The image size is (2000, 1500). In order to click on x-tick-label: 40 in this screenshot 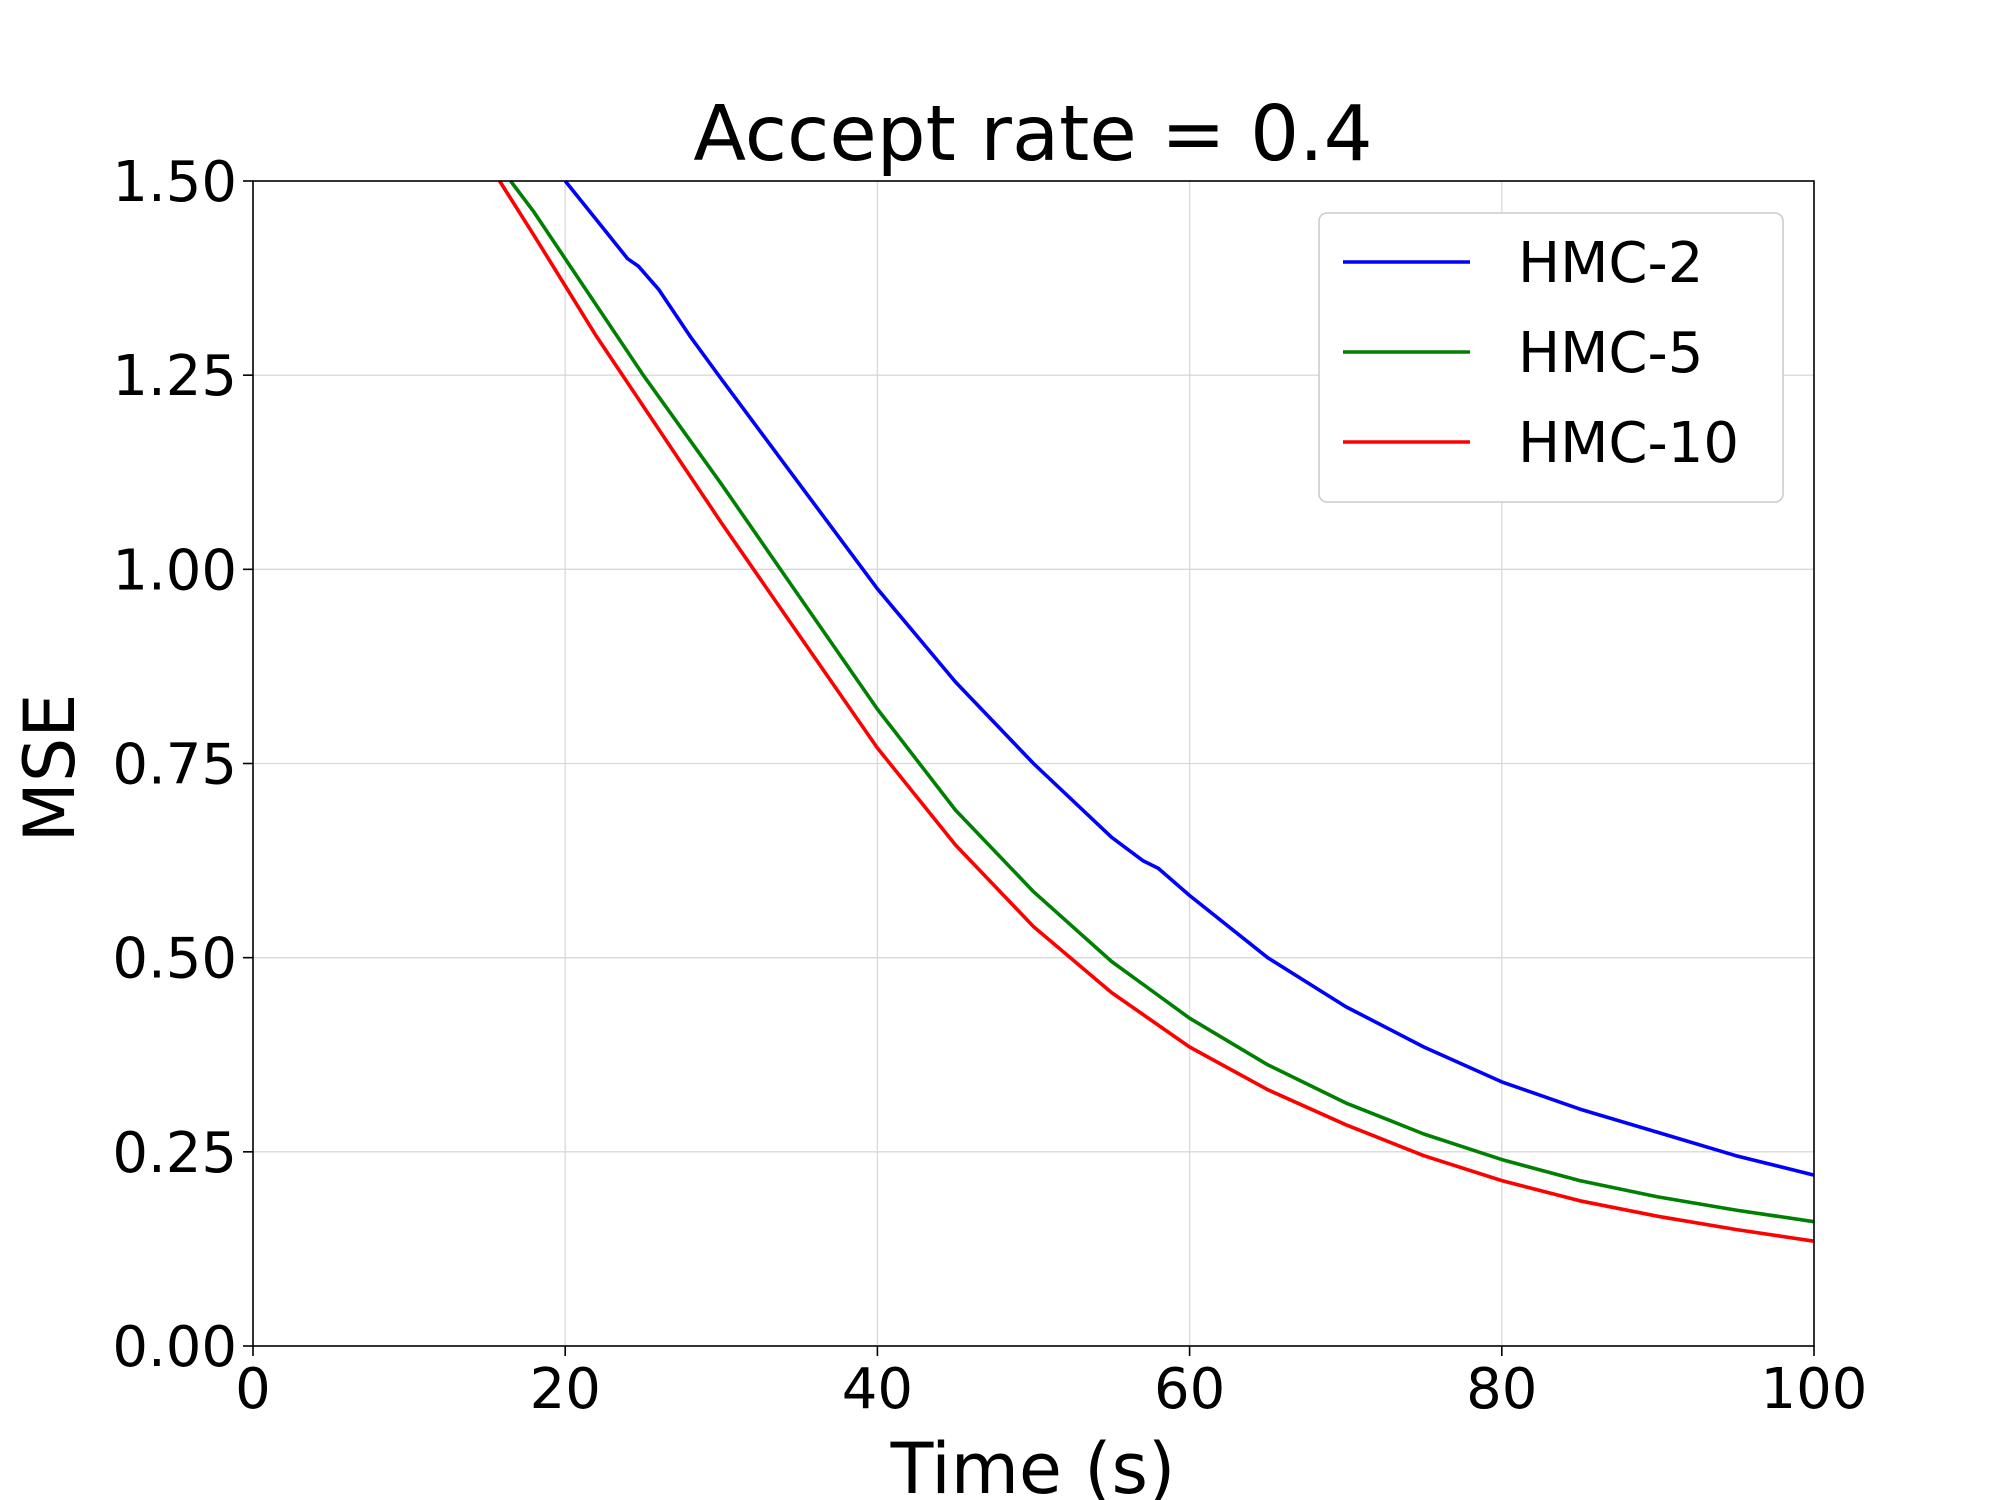, I will do `click(877, 1389)`.